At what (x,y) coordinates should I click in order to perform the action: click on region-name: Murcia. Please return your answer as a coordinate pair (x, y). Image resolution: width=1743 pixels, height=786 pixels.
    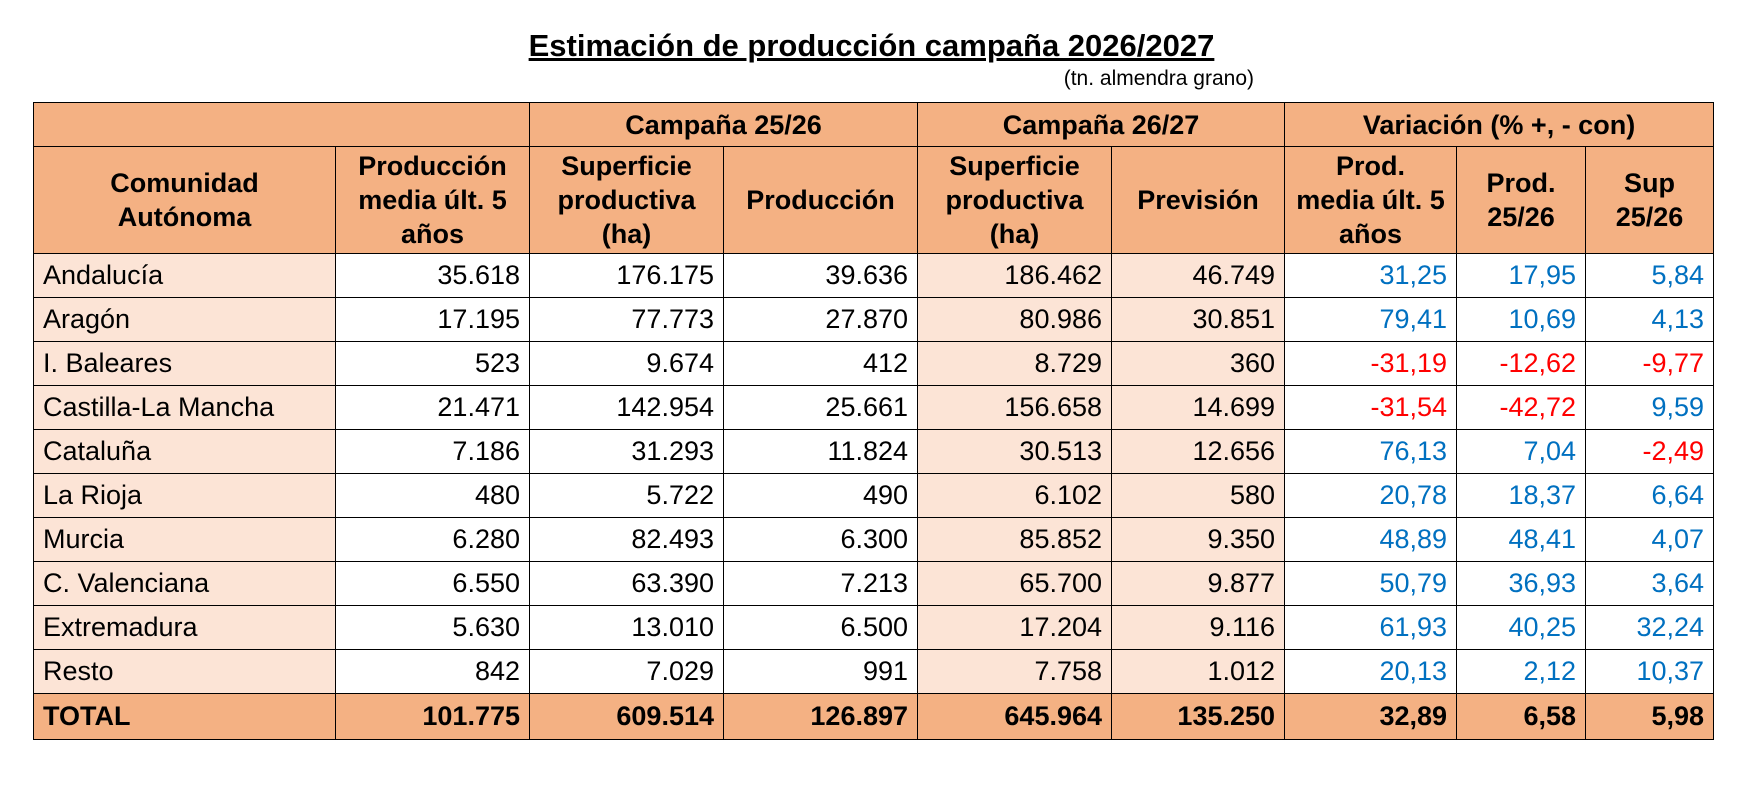
    Looking at the image, I should click on (184, 539).